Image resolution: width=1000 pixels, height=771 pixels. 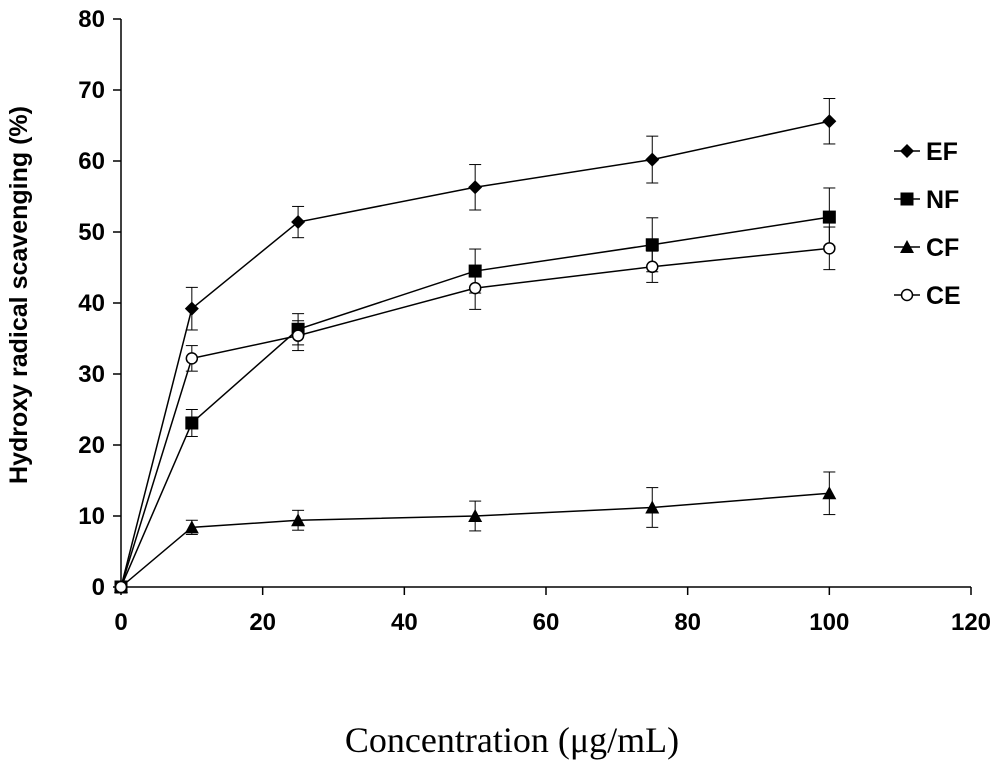 I want to click on x-tick-label: 40, so click(x=404, y=622).